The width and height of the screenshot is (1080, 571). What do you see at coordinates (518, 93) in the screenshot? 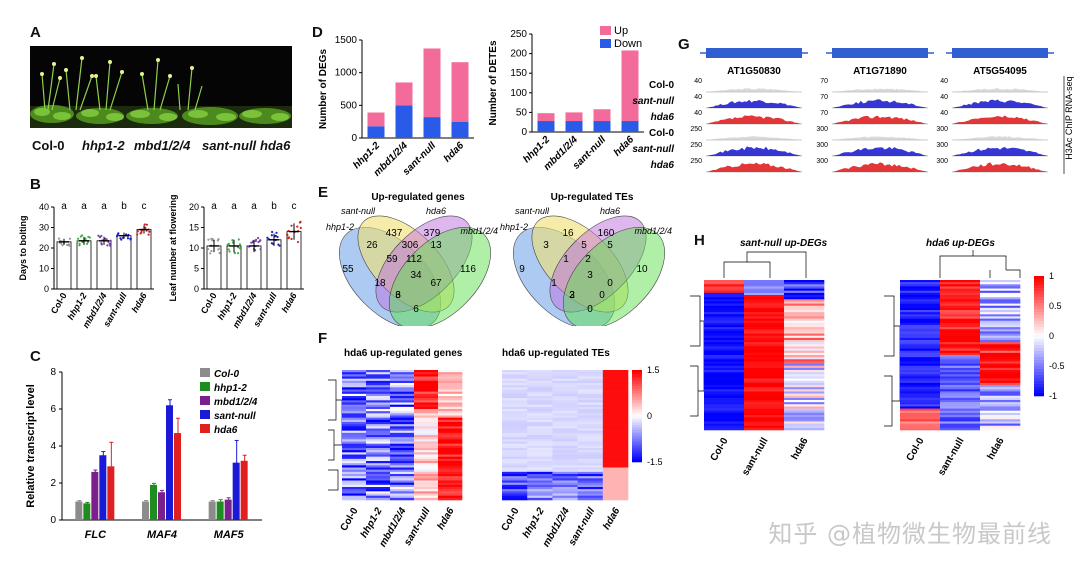
I see `y-tick-label: 100` at bounding box center [518, 93].